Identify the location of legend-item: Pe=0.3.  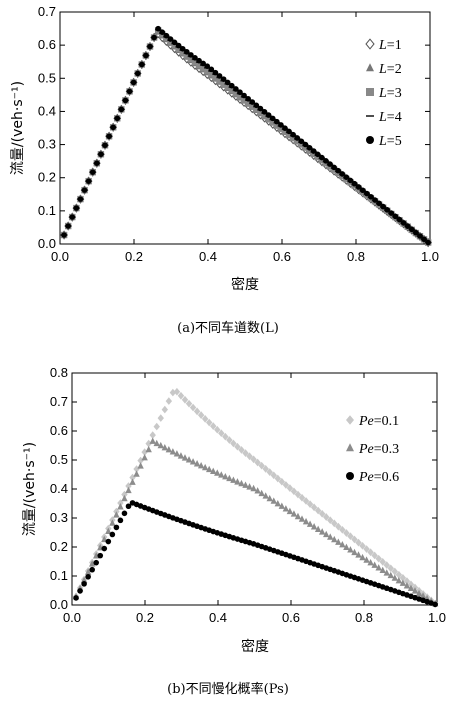
(372, 449).